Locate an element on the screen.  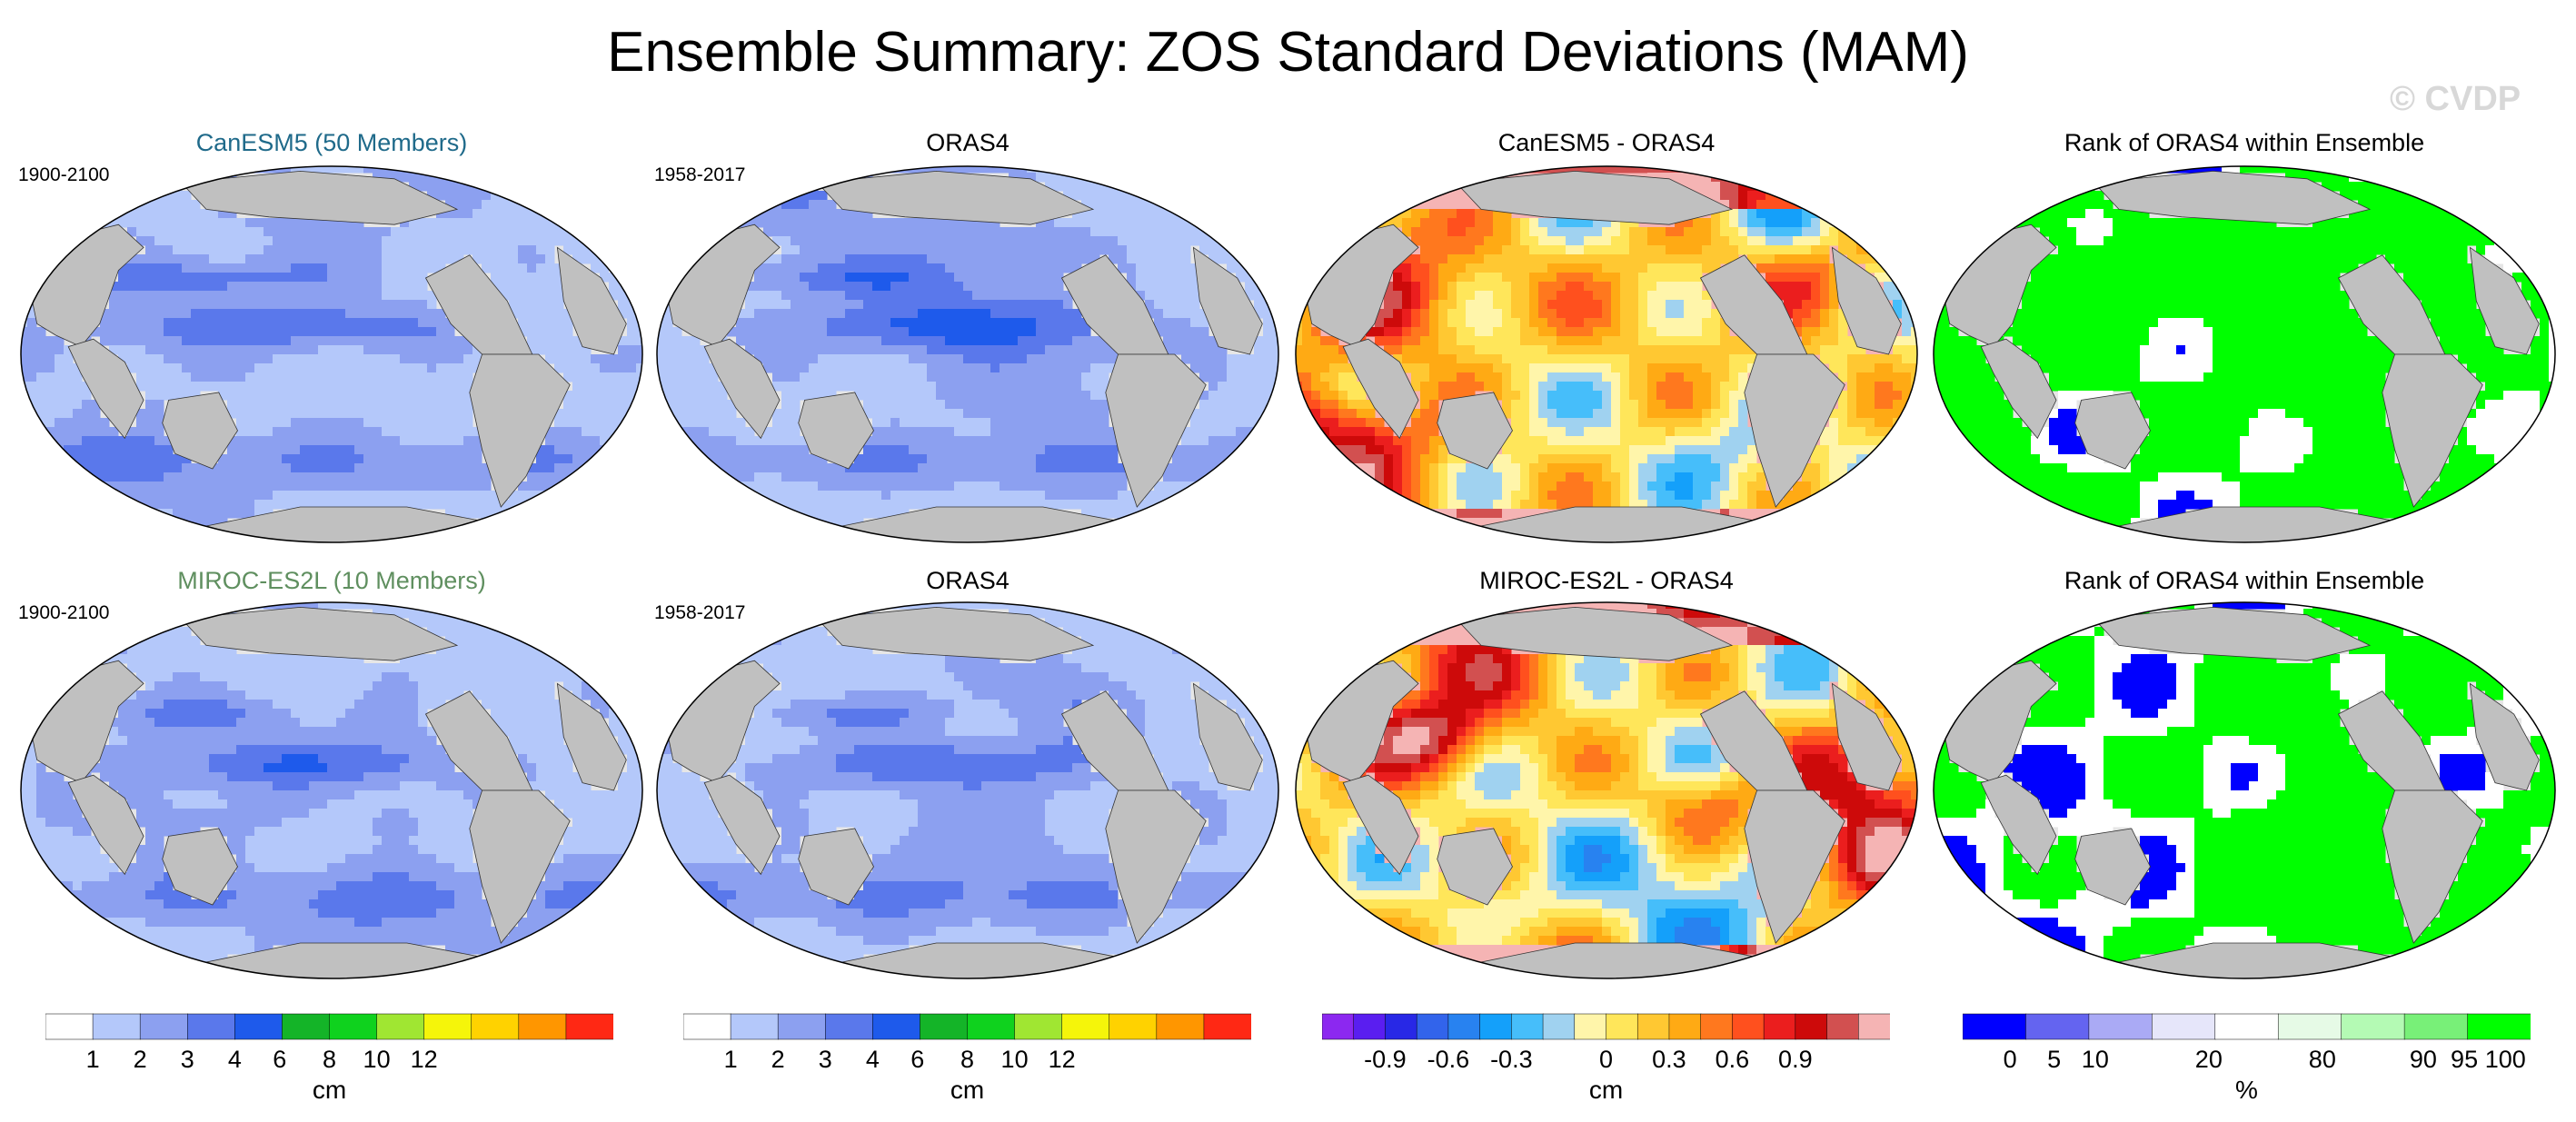
colorbar-units: % is located at coordinates (2246, 1090).